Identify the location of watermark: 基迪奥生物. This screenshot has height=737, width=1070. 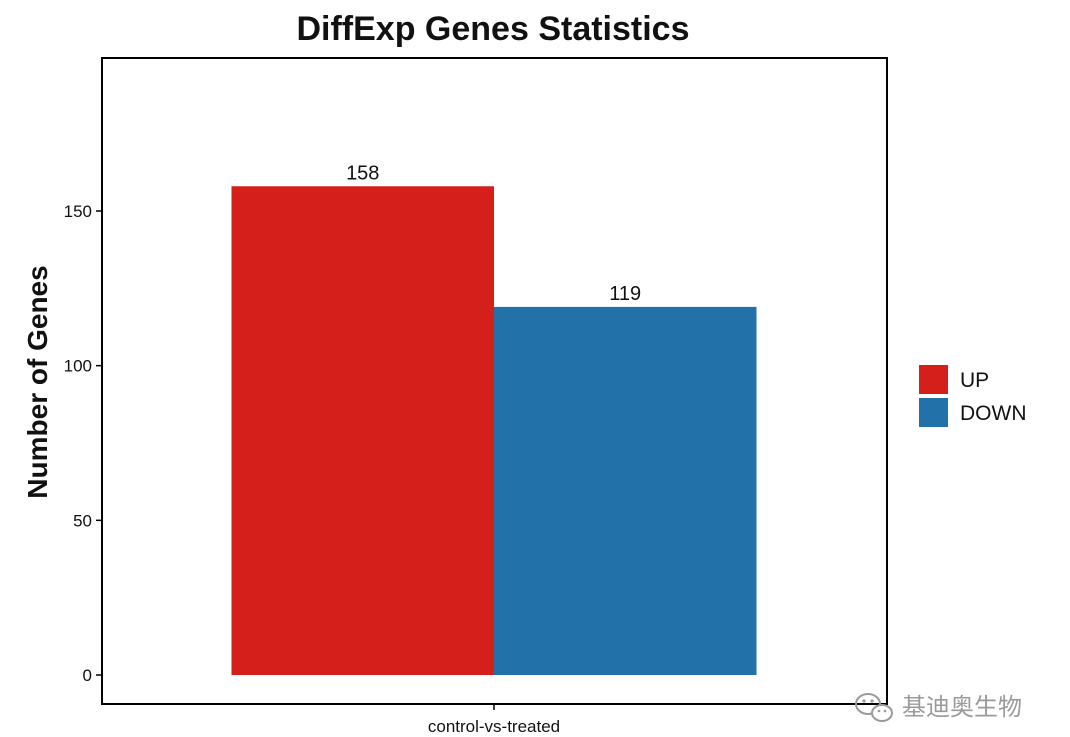
(938, 707).